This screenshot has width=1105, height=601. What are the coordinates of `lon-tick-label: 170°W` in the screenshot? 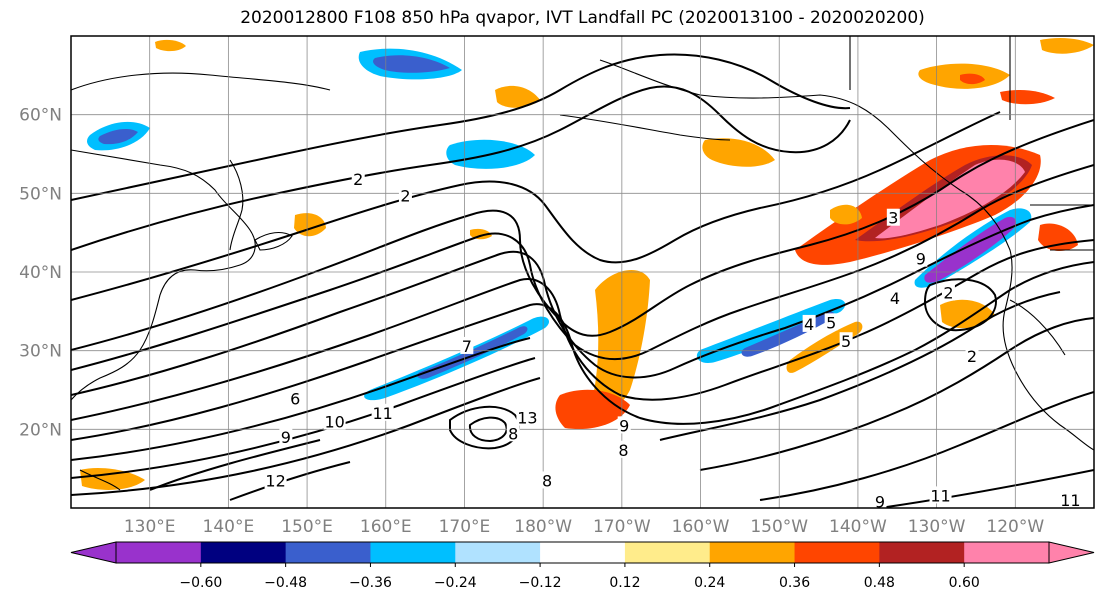 It's located at (622, 527).